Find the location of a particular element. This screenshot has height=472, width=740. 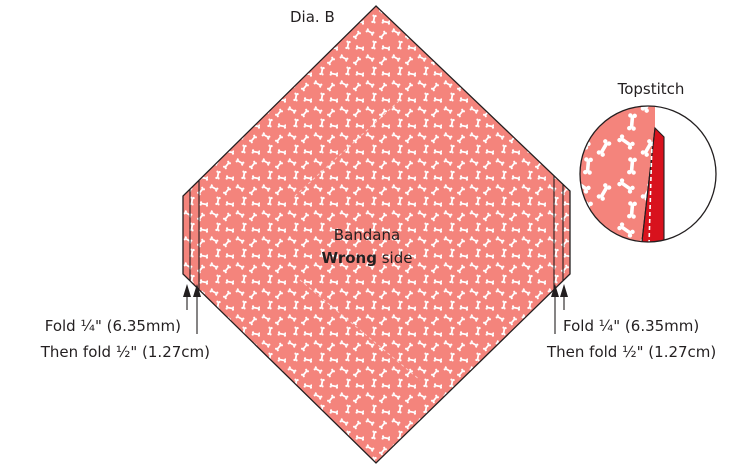

side-label-rest: side is located at coordinates (395, 258).